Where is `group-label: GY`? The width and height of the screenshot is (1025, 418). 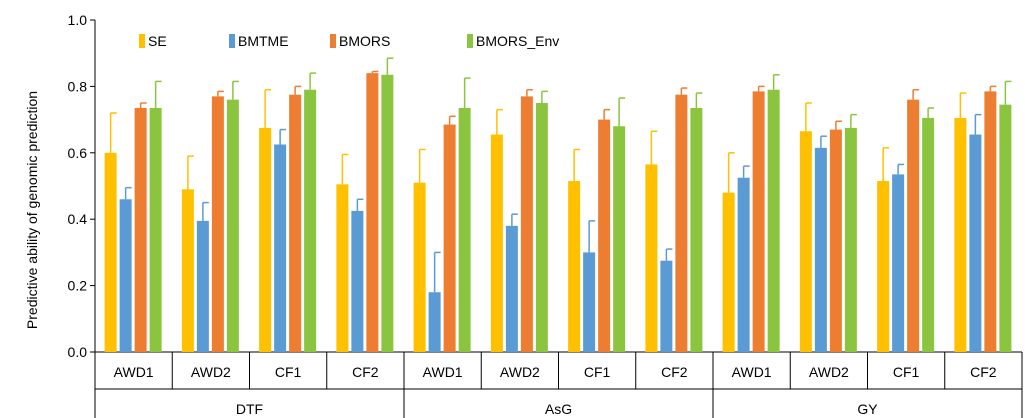
group-label: GY is located at coordinates (867, 409).